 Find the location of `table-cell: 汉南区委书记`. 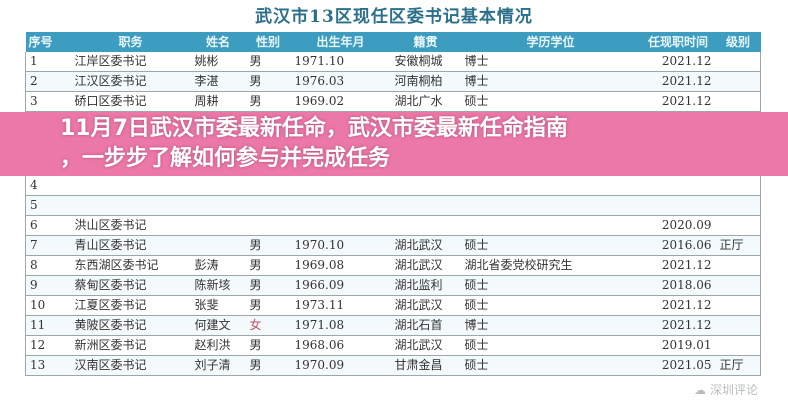

table-cell: 汉南区委书记 is located at coordinates (130, 365).